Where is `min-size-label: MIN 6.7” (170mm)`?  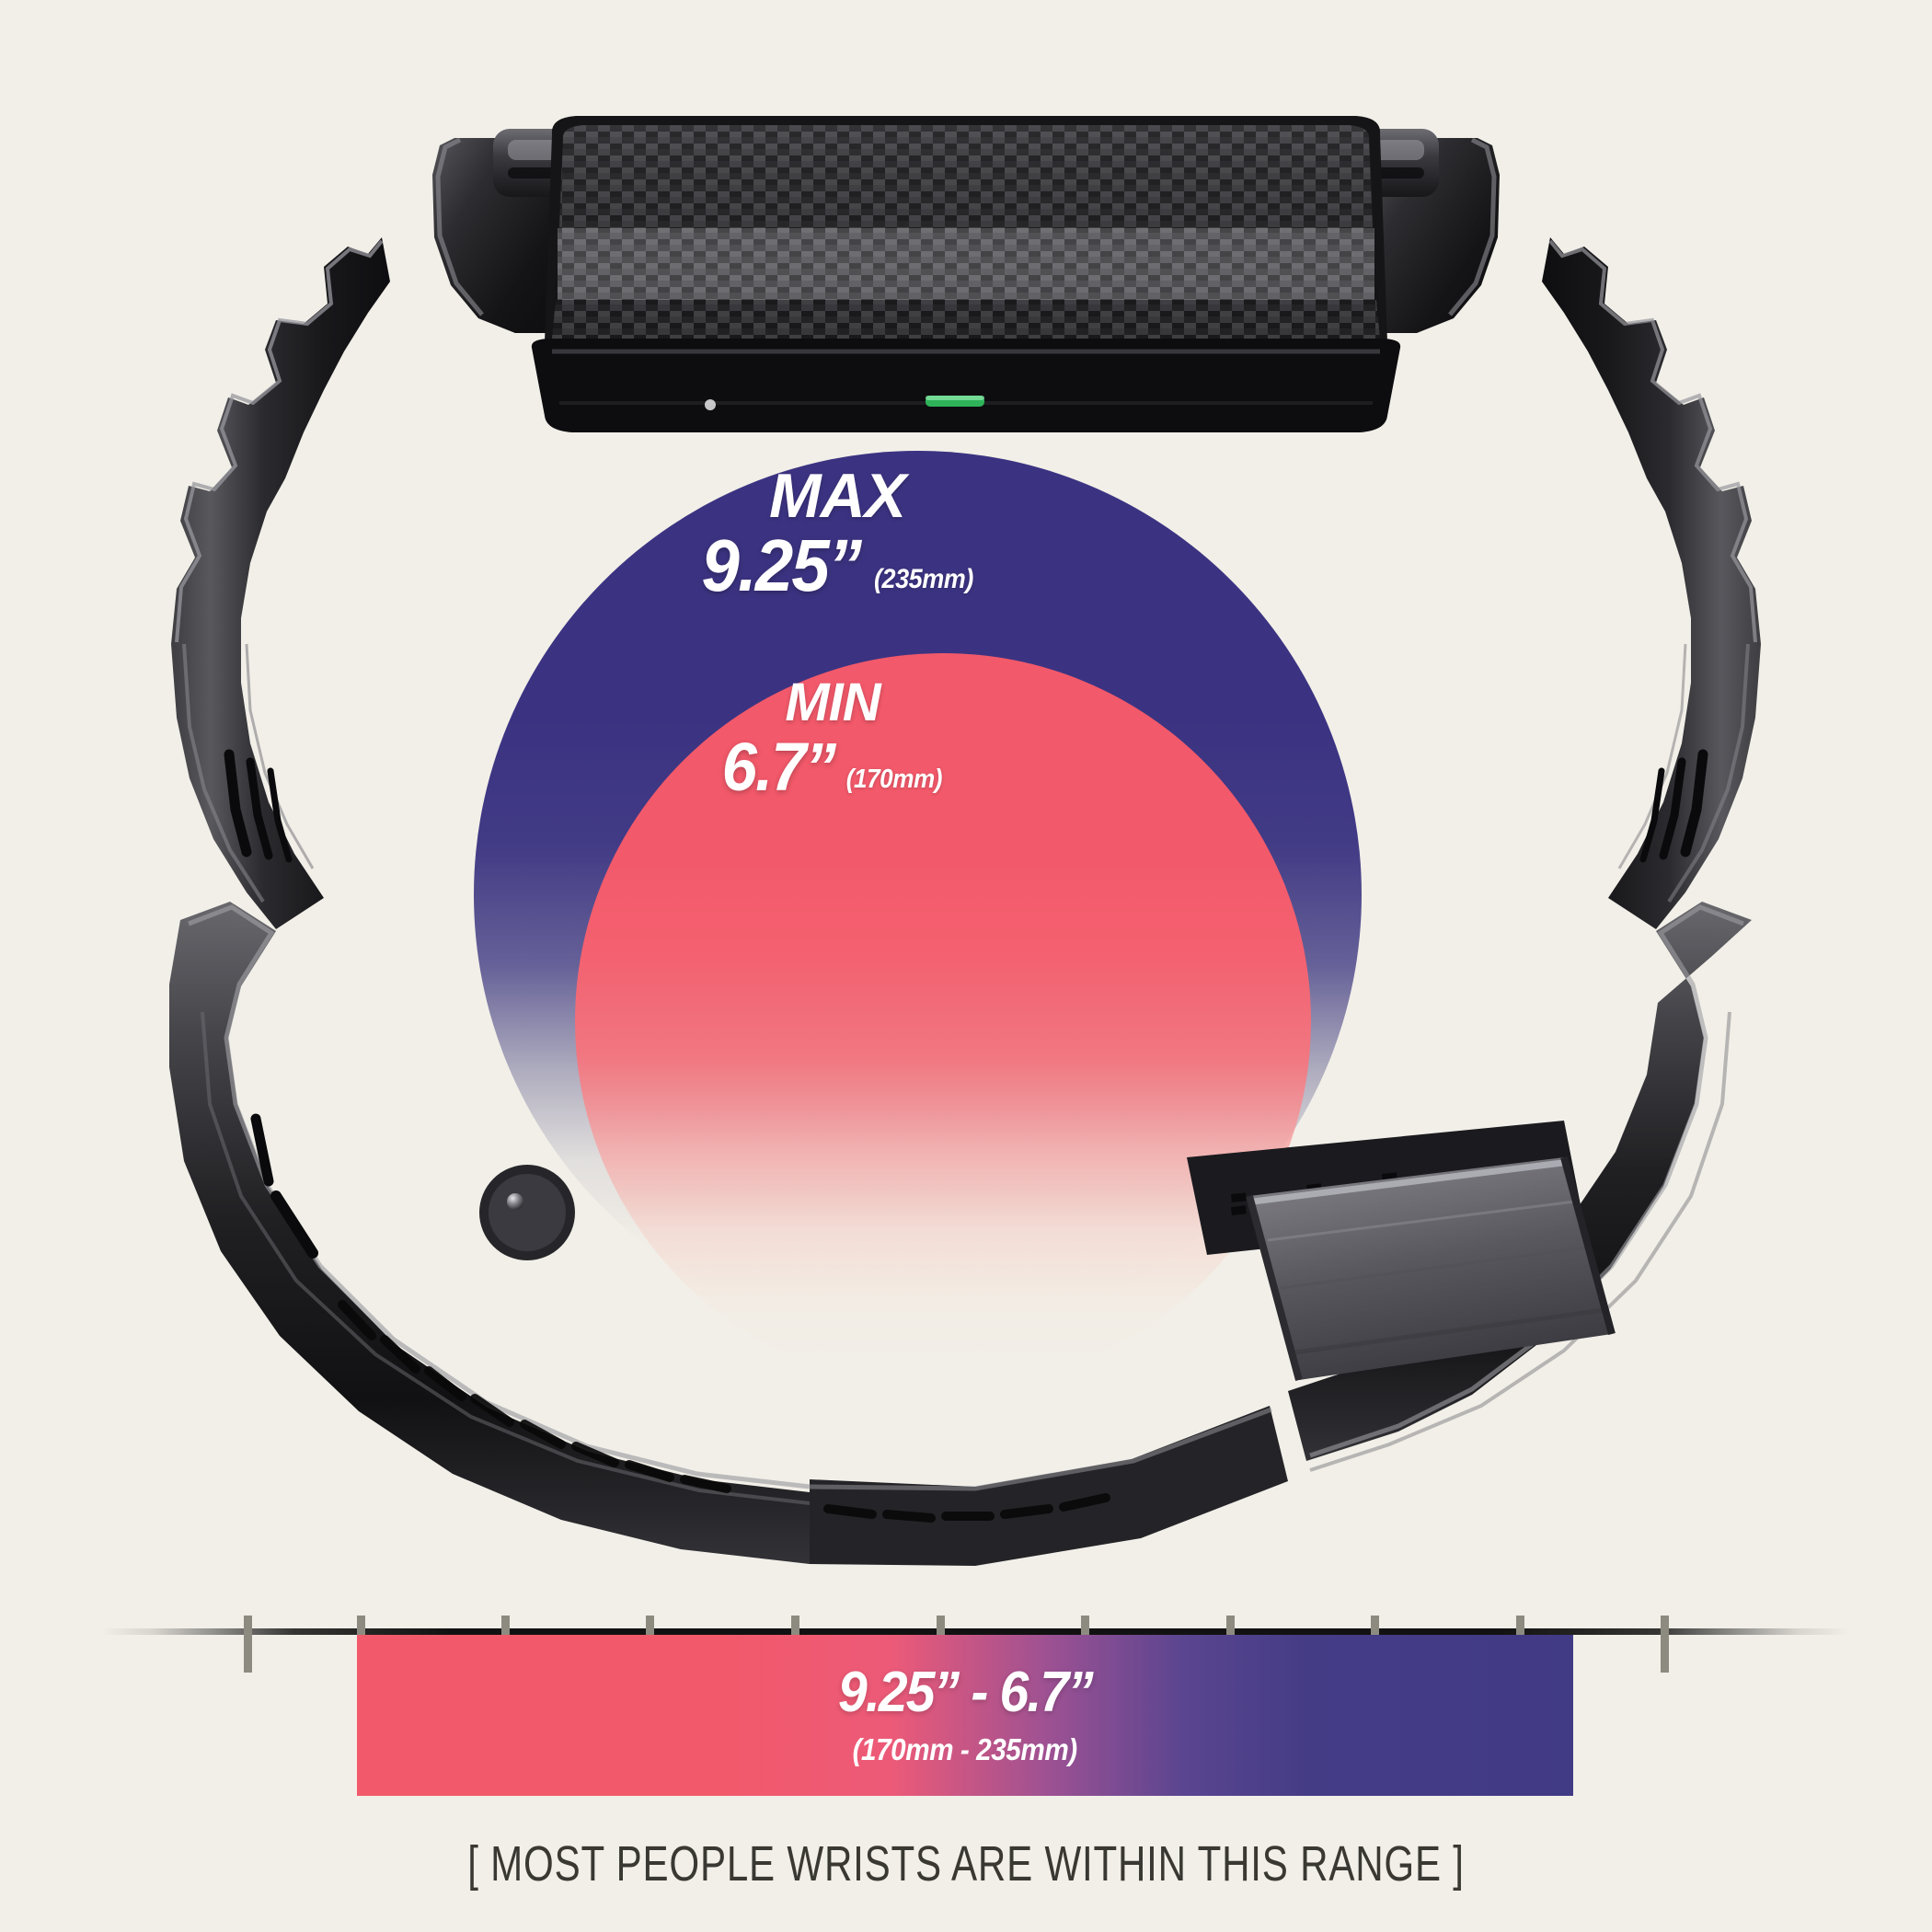
min-size-label: MIN 6.7” (170mm) is located at coordinates (833, 738).